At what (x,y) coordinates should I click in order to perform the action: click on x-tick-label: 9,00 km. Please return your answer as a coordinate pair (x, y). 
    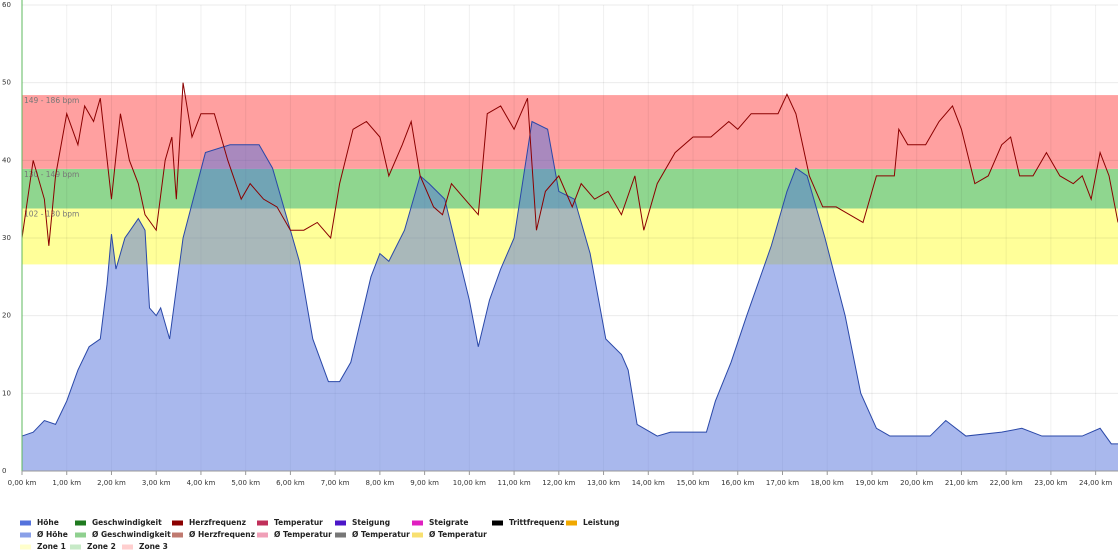
    Looking at the image, I should click on (424, 483).